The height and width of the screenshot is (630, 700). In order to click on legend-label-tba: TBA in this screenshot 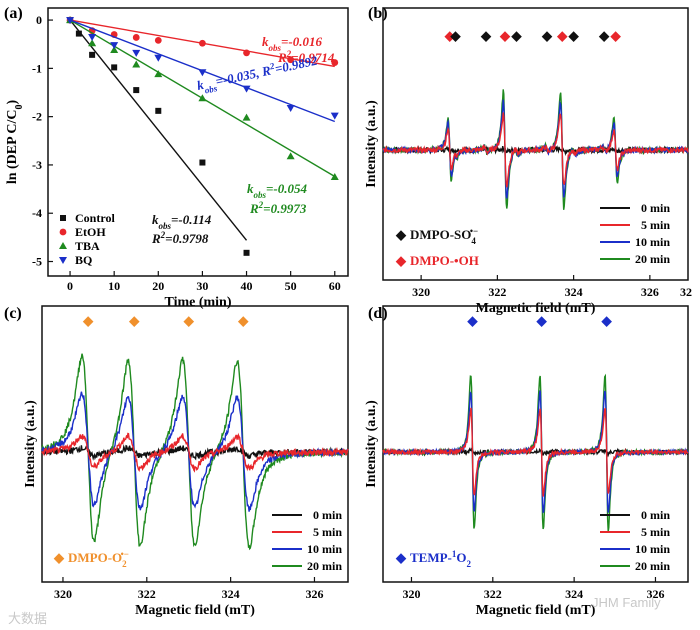, I will do `click(87, 246)`.